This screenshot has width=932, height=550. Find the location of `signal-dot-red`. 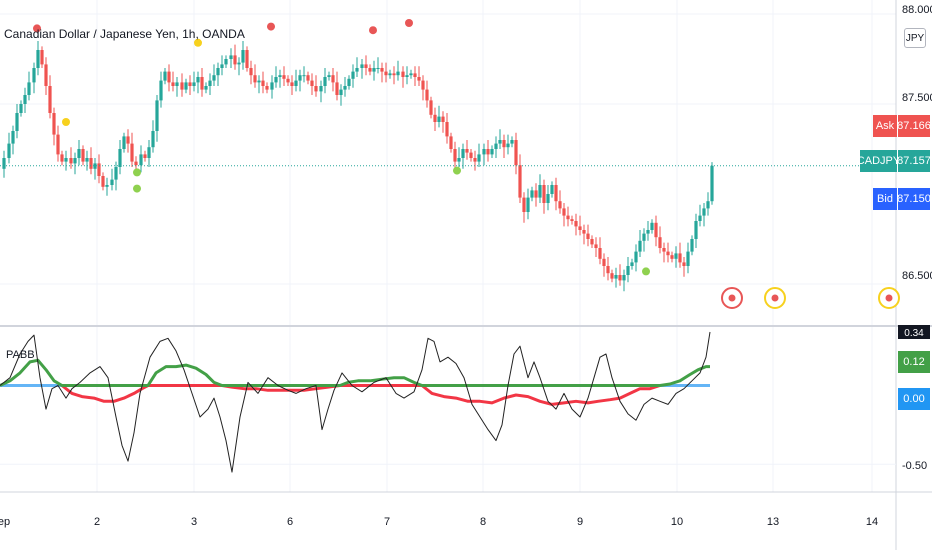

signal-dot-red is located at coordinates (37, 28).